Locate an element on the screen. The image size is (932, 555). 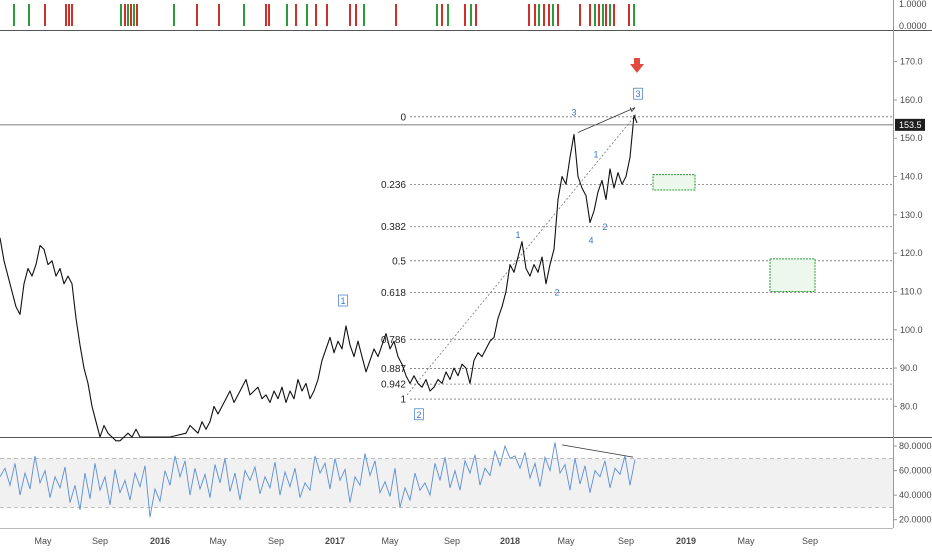
fib-level-label: 0.786 is located at coordinates (393, 340).